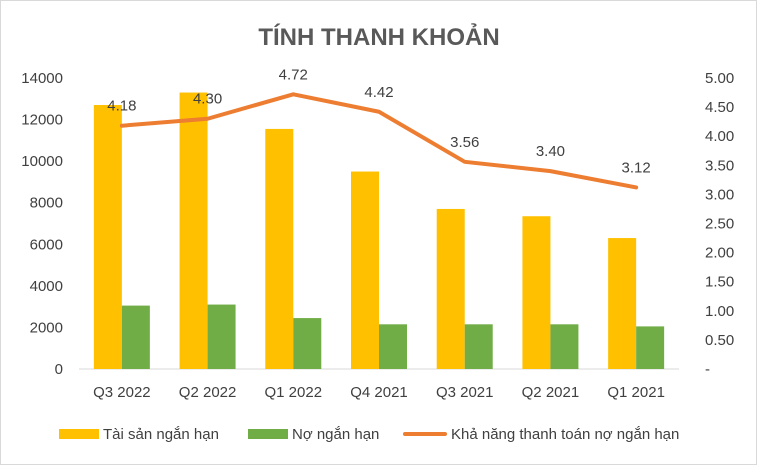 The height and width of the screenshot is (466, 757). Describe the element at coordinates (719, 107) in the screenshot. I see `right-tick-9: 4.50` at that location.